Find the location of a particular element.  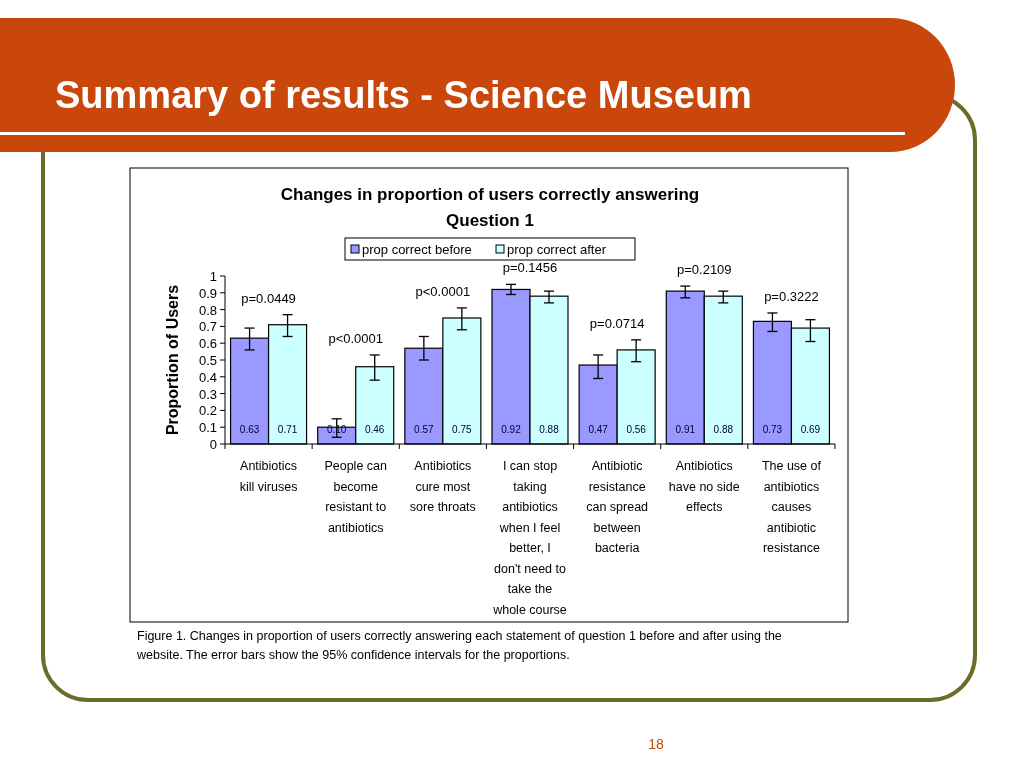

data-label: 0.56 is located at coordinates (636, 429).